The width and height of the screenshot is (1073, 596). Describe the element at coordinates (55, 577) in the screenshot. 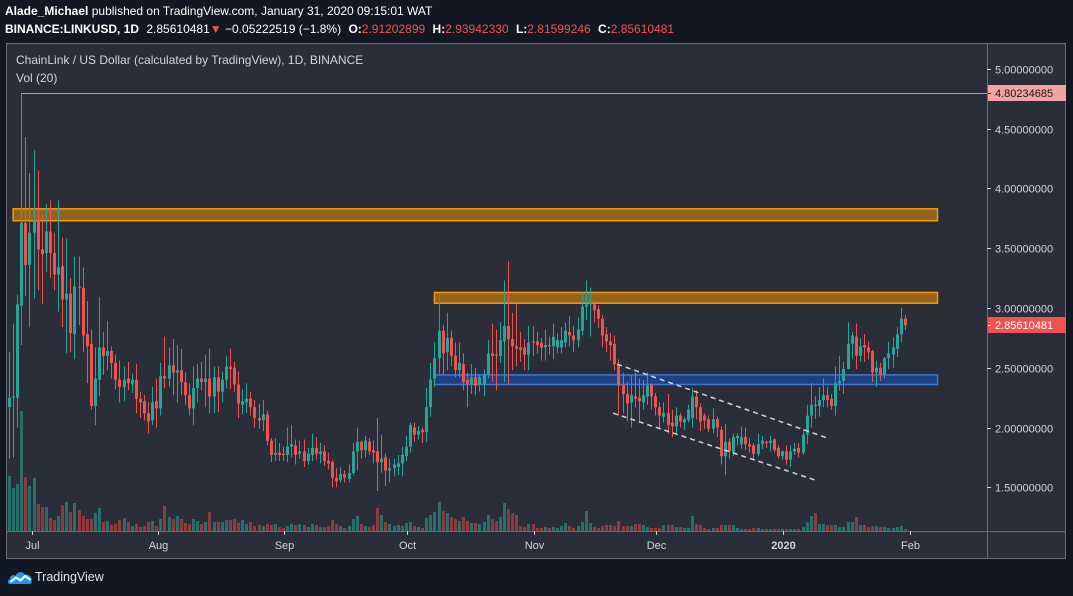

I see `tradingview-brand-link: TradingView` at that location.